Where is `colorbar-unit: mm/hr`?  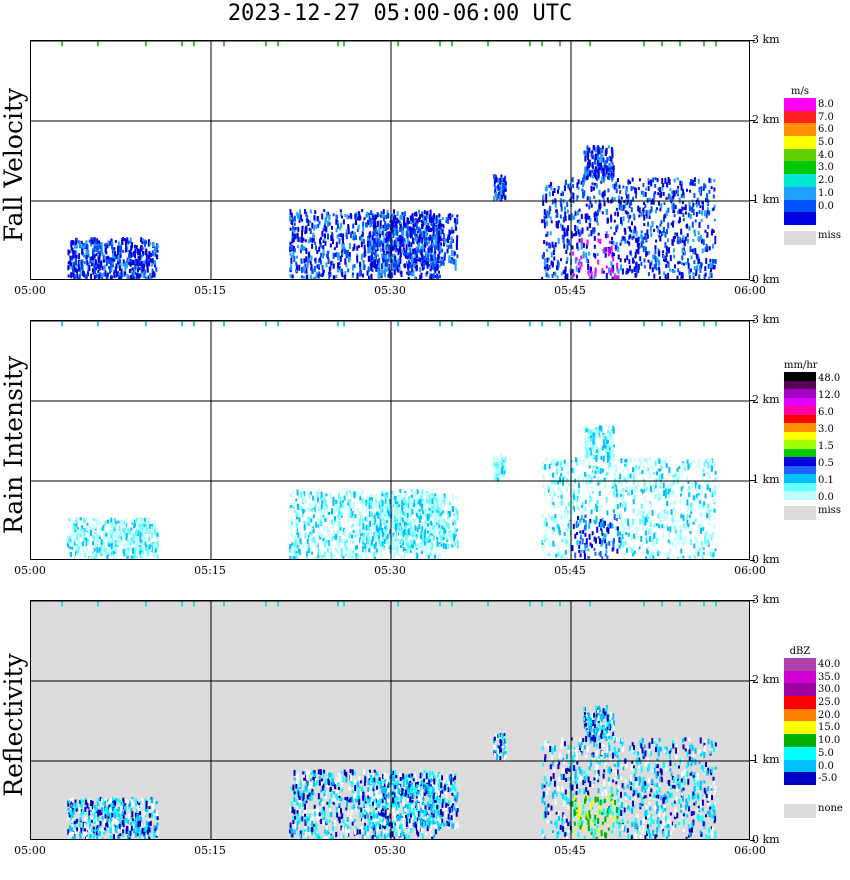 colorbar-unit: mm/hr is located at coordinates (800, 366).